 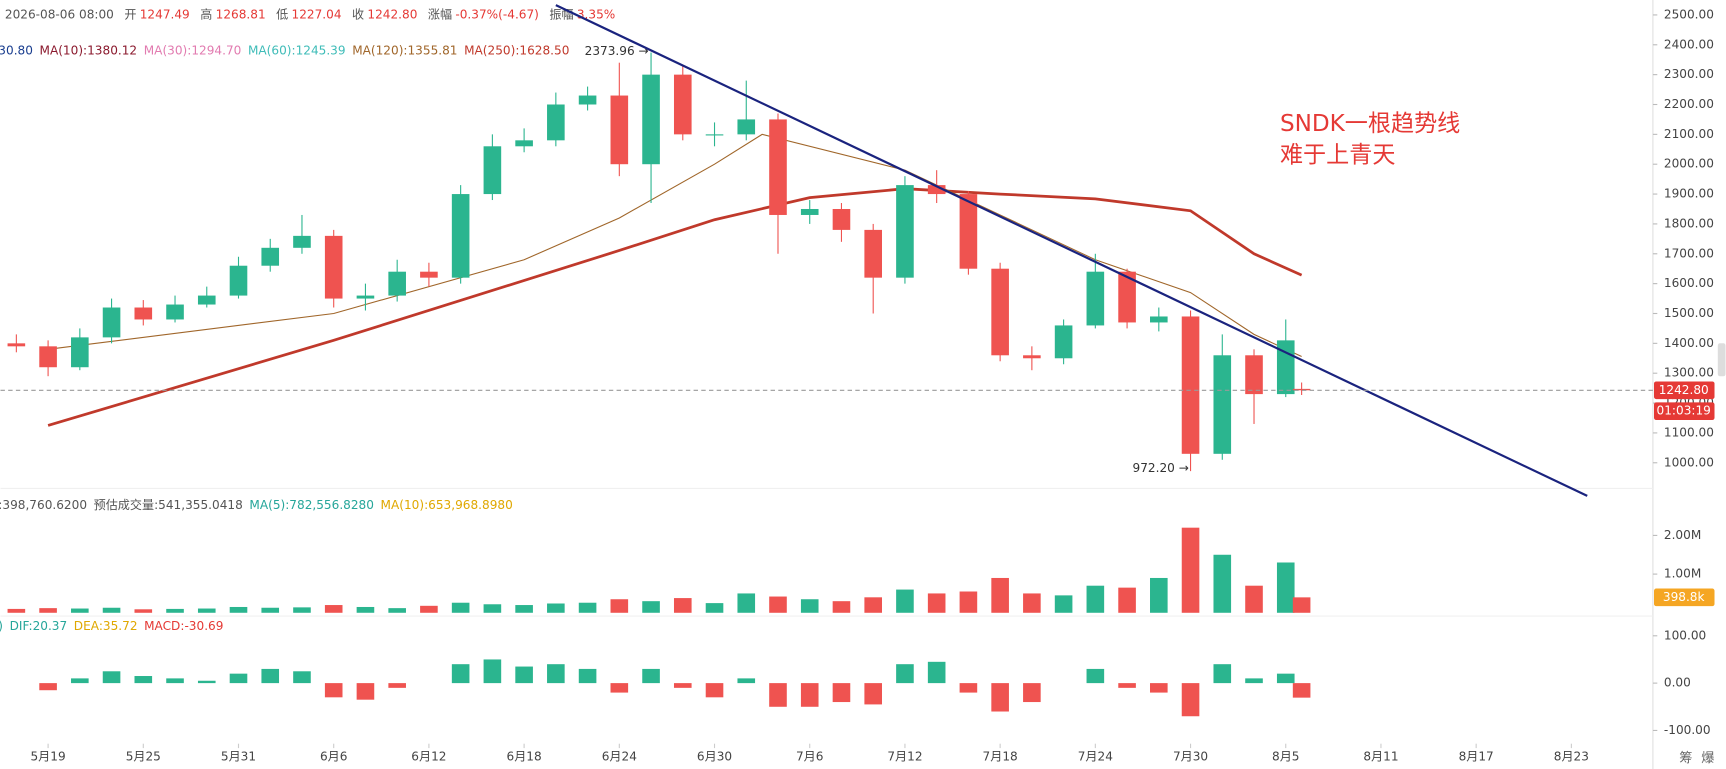 I want to click on x-tick-label: 5月31, so click(x=238, y=756).